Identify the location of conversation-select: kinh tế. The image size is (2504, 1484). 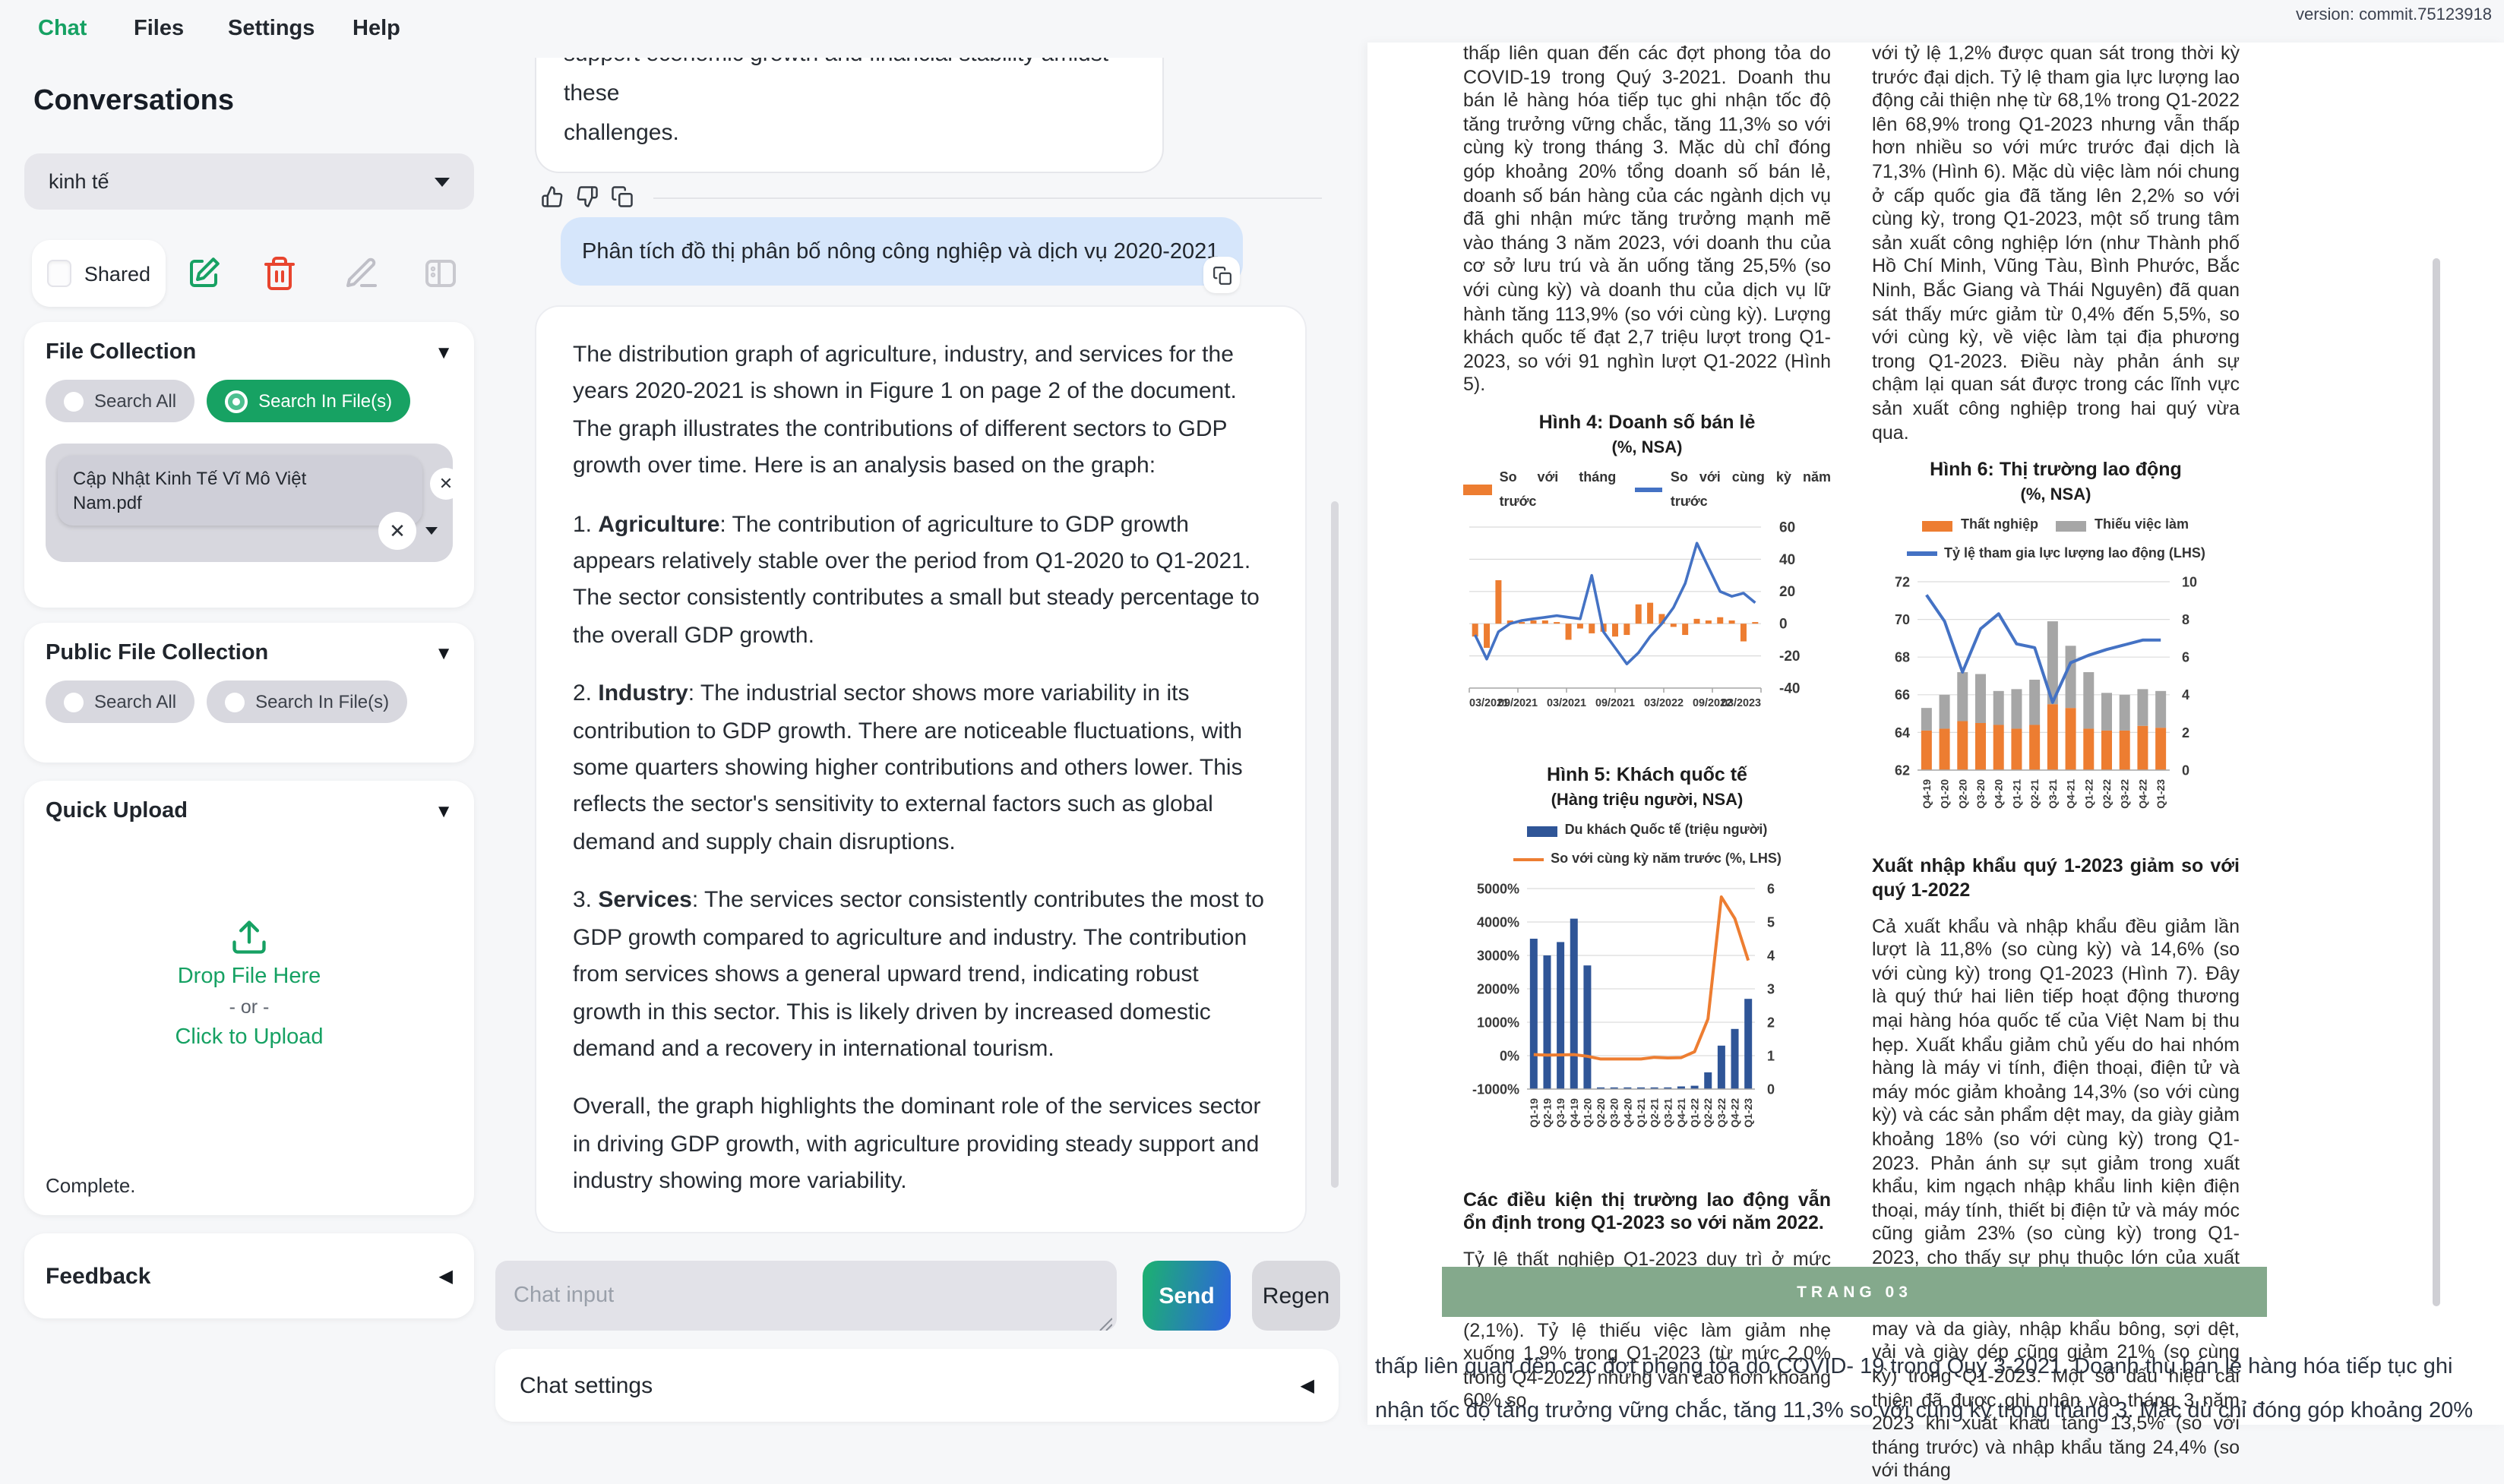
(249, 181).